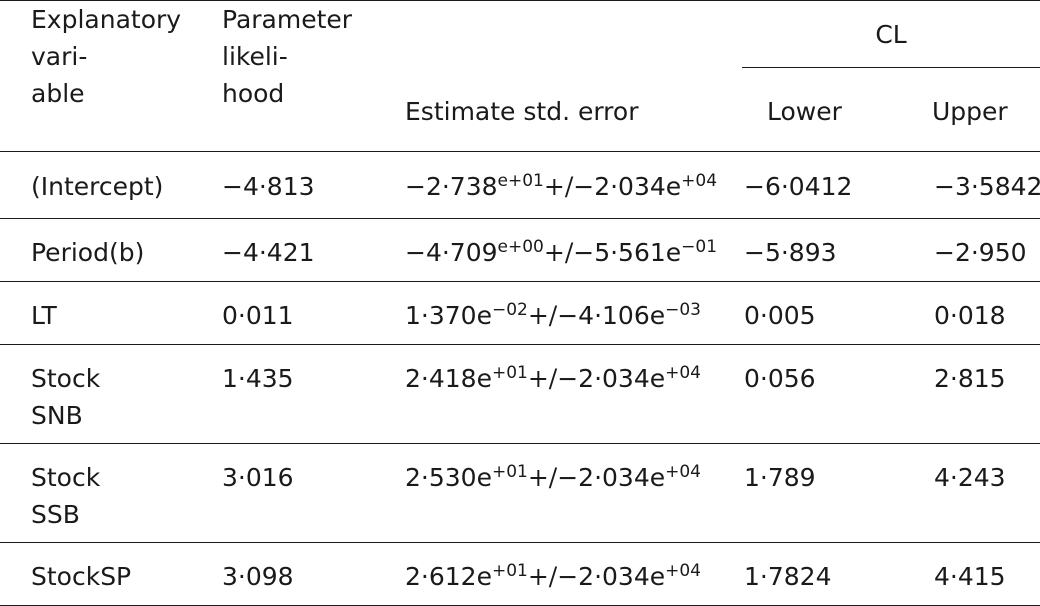 The height and width of the screenshot is (606, 1040). What do you see at coordinates (611, 315) in the screenshot?
I see `std-error-mantissa: −4·106e` at bounding box center [611, 315].